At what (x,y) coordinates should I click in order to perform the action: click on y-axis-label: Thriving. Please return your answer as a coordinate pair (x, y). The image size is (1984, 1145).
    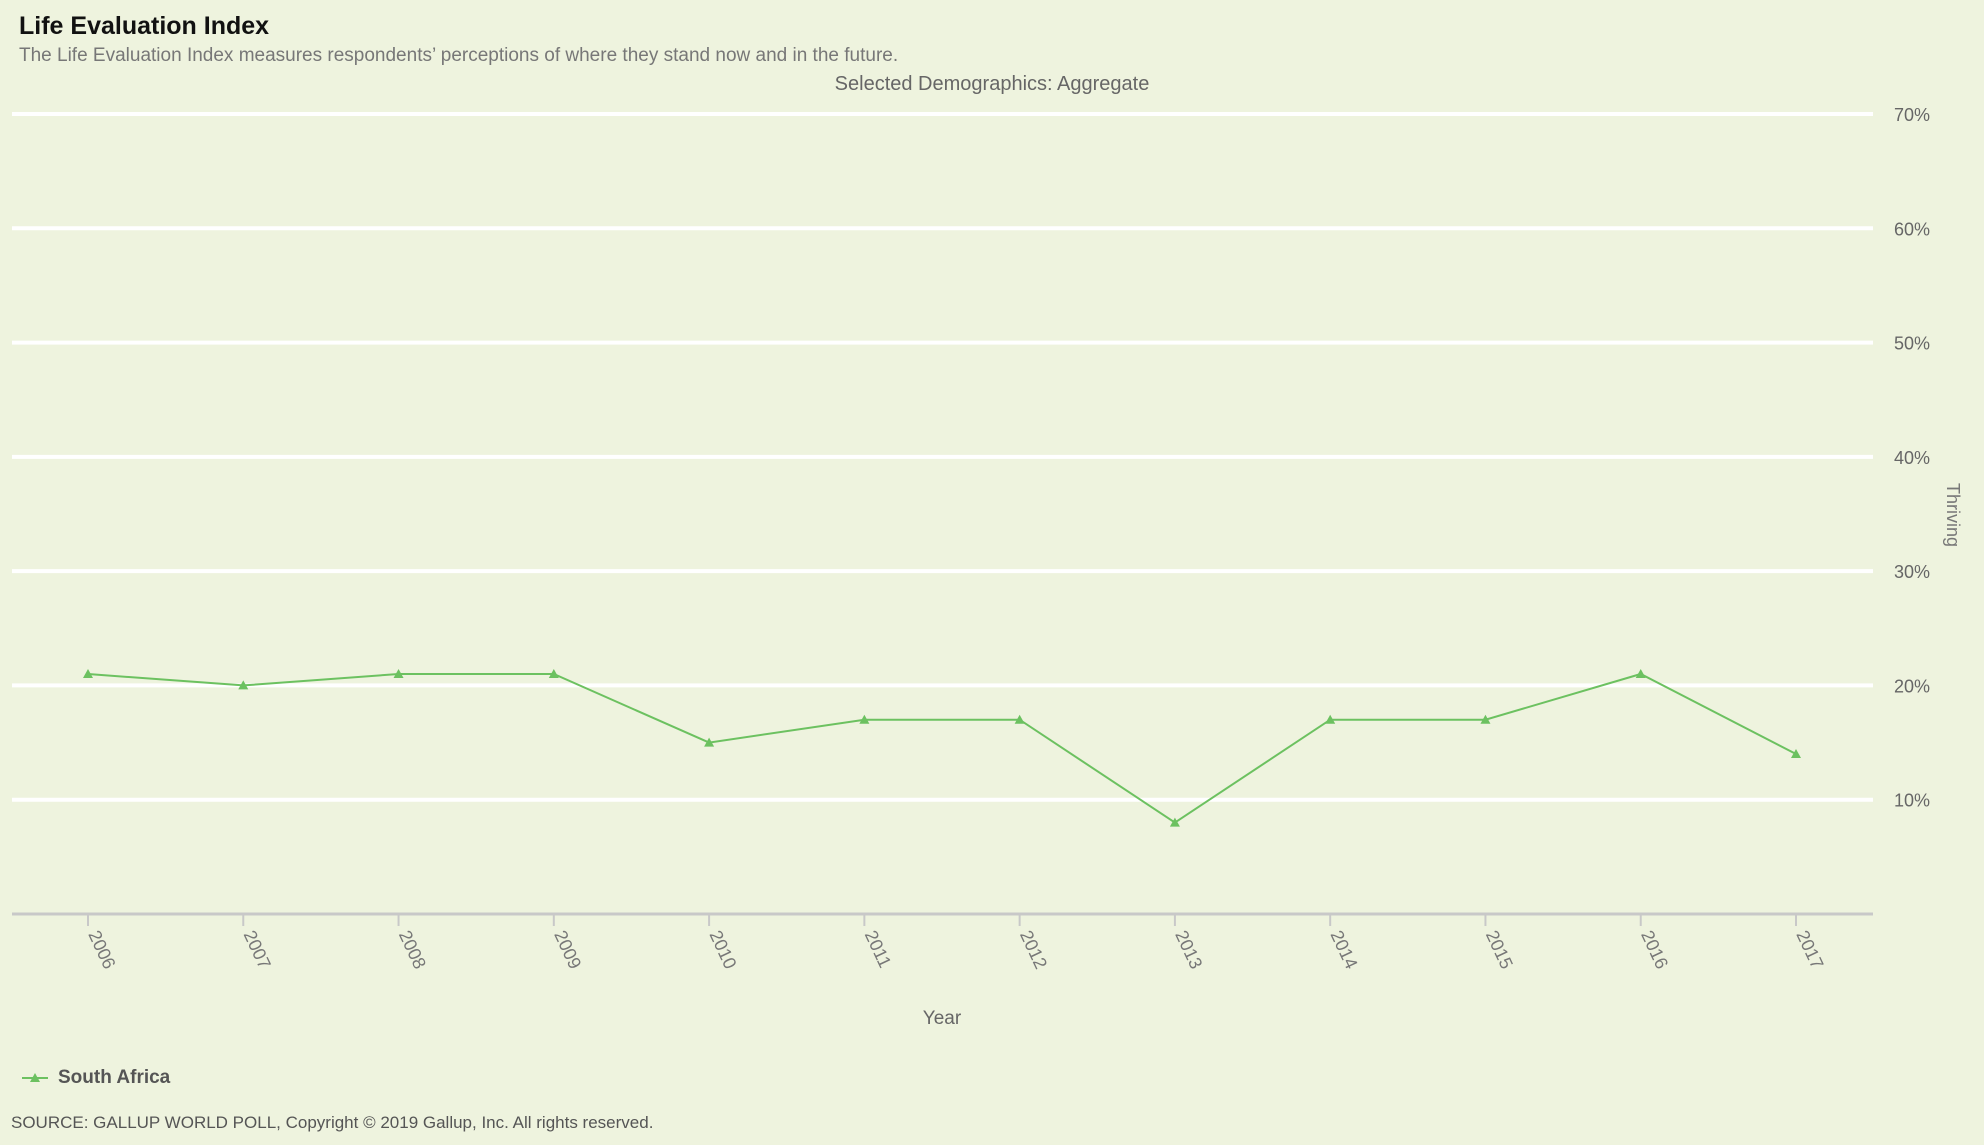
    Looking at the image, I should click on (1953, 515).